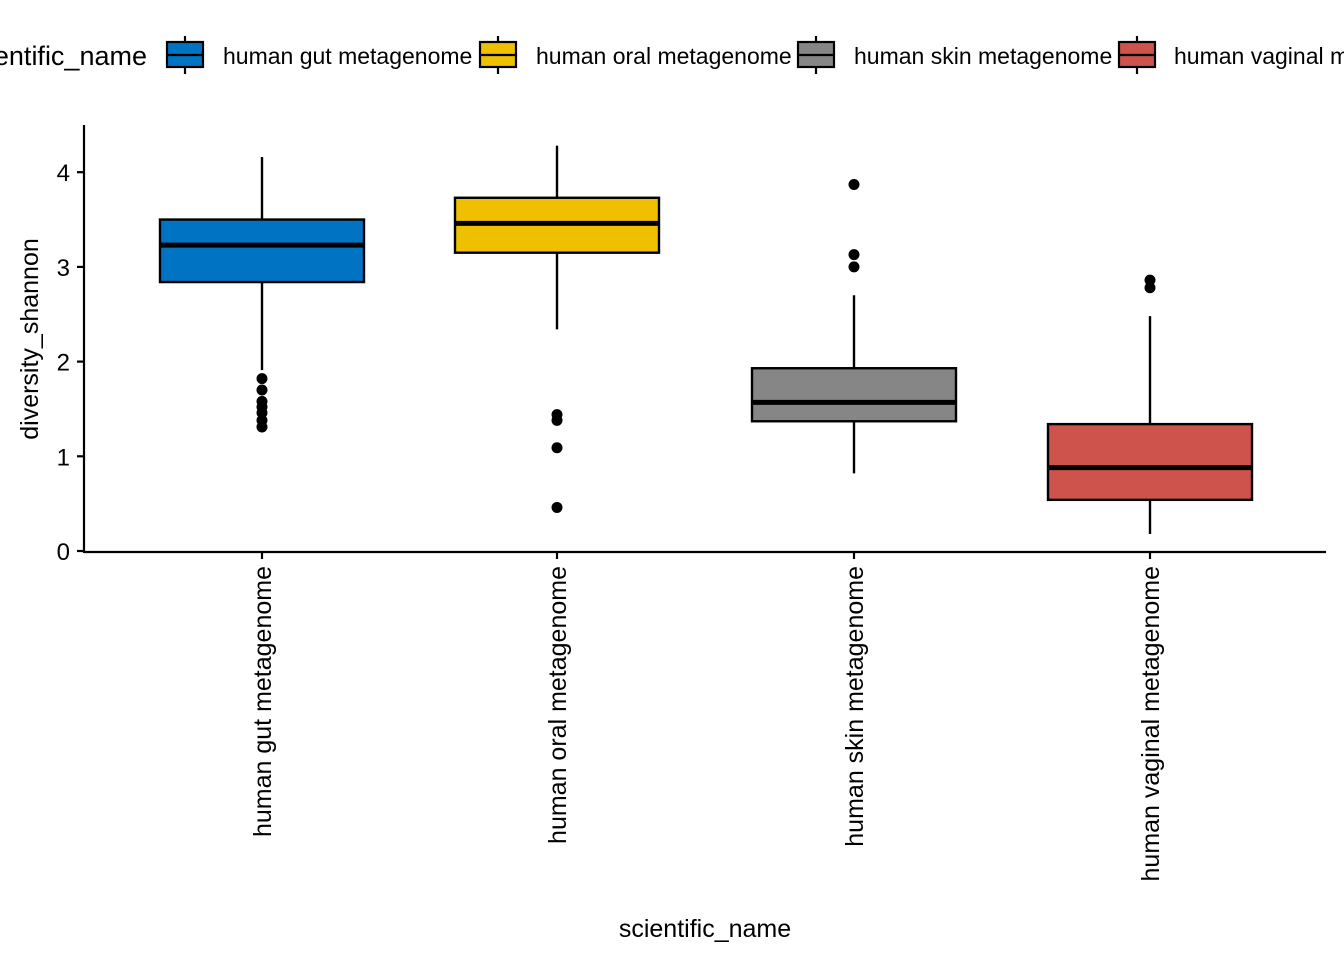 This screenshot has width=1344, height=960. Describe the element at coordinates (63, 268) in the screenshot. I see `y-tick-label: 3` at that location.